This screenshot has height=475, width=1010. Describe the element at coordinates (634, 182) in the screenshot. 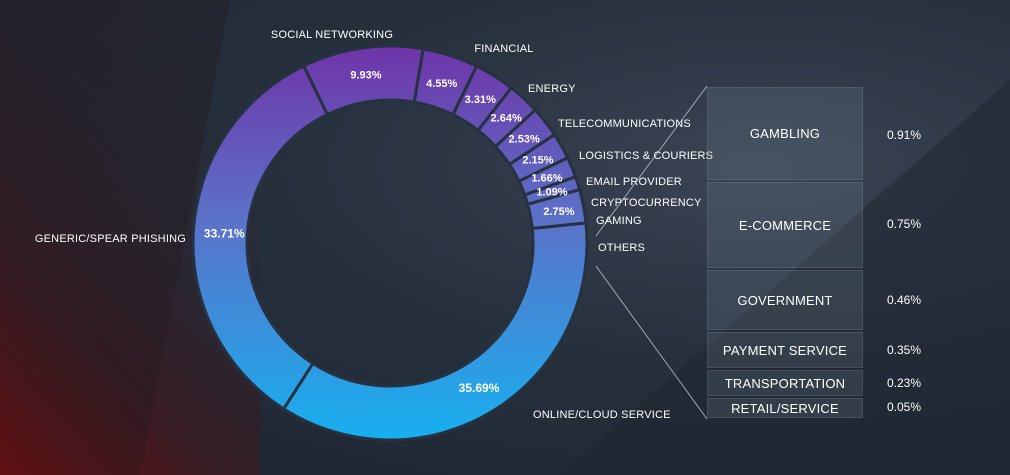

I see `category-label-email-provider: EMAIL PROVIDER` at that location.